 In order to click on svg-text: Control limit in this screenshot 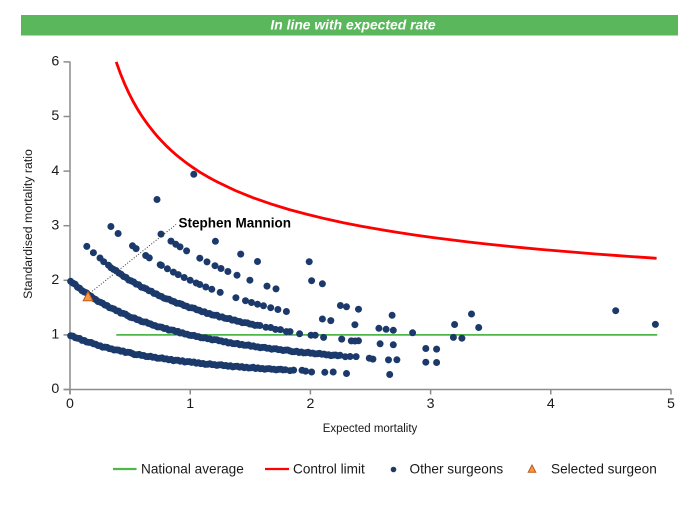, I will do `click(329, 469)`.